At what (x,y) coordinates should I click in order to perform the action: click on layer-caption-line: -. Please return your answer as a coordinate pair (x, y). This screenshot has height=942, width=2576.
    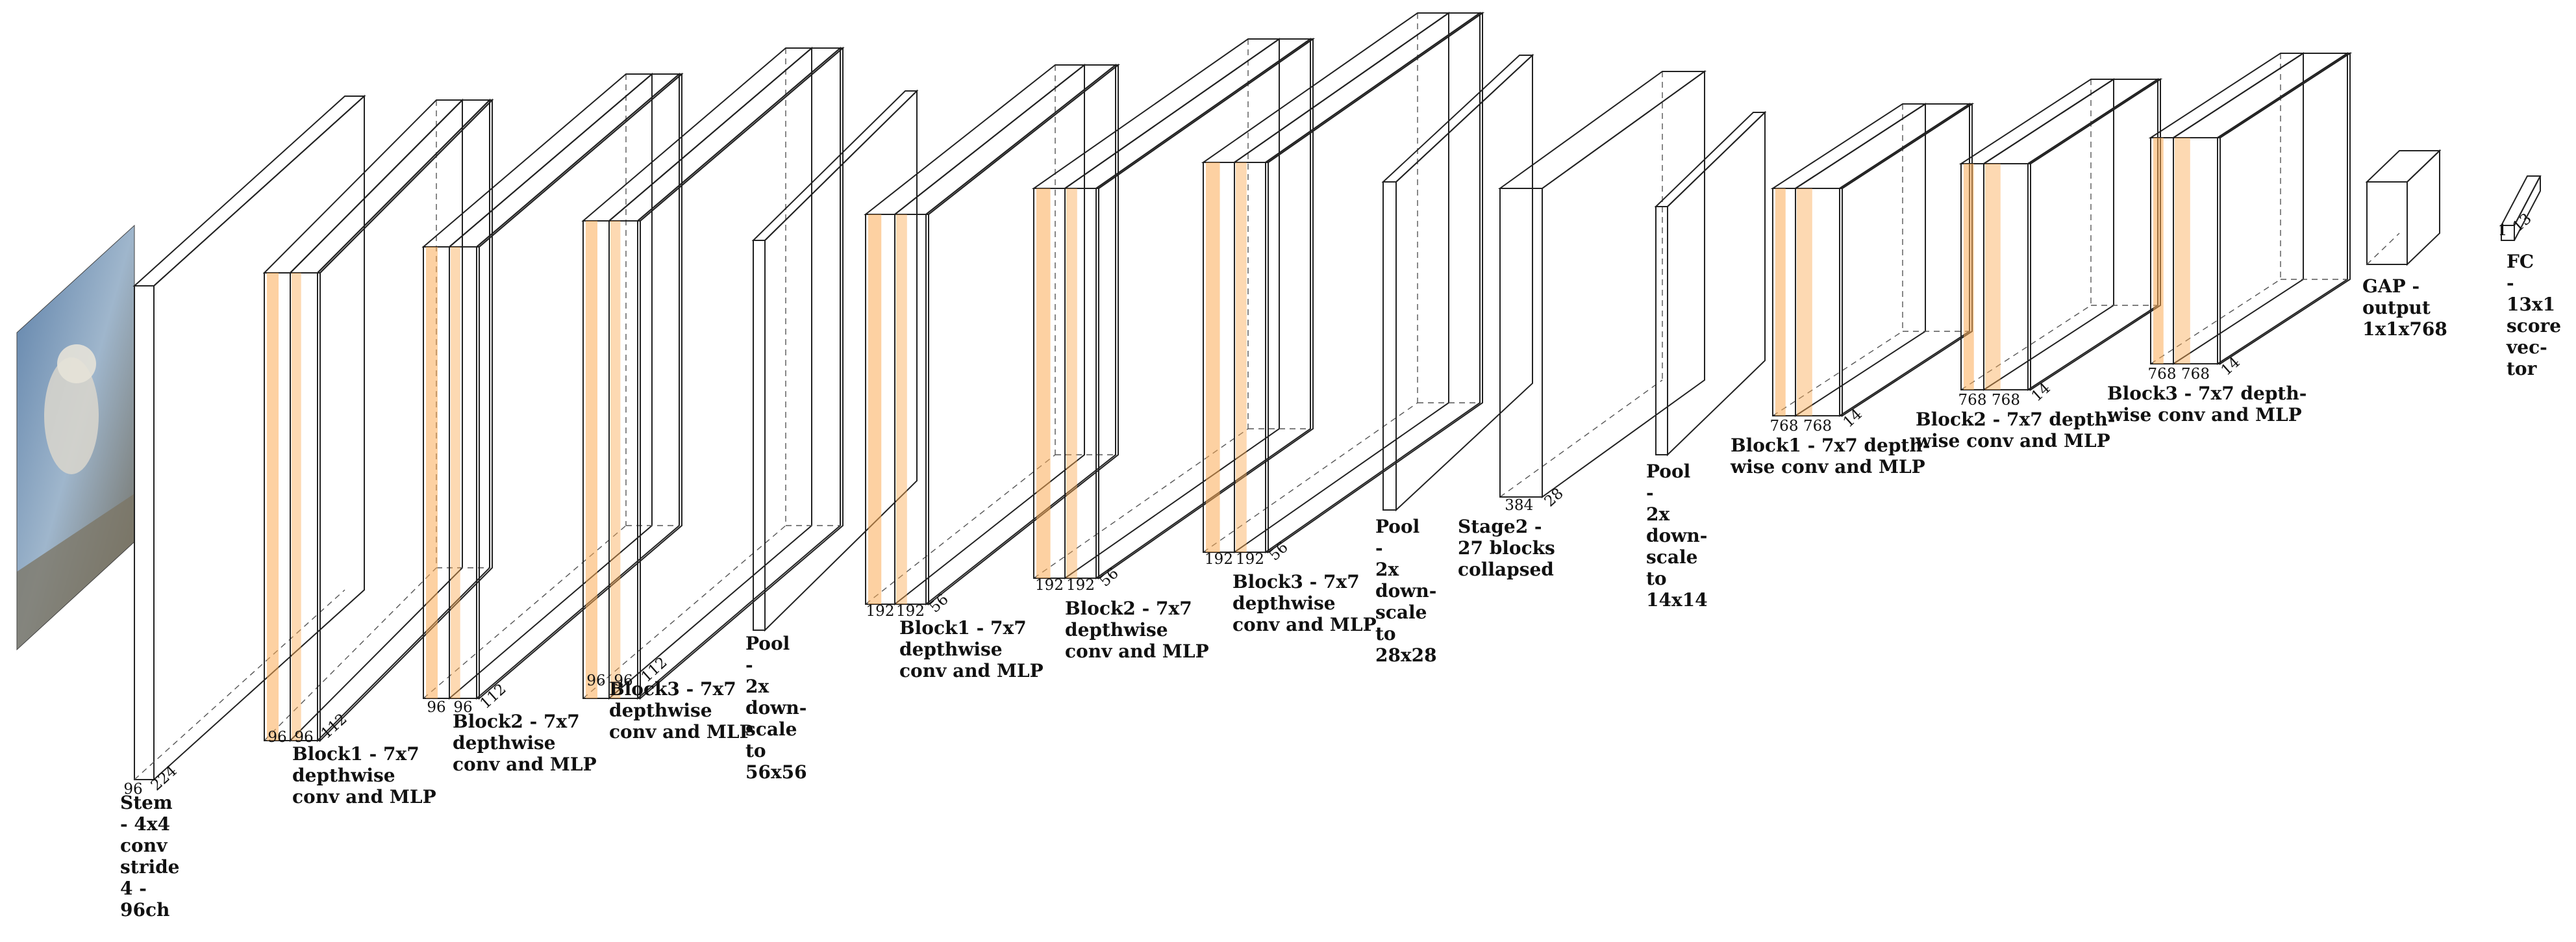
    Looking at the image, I should click on (749, 665).